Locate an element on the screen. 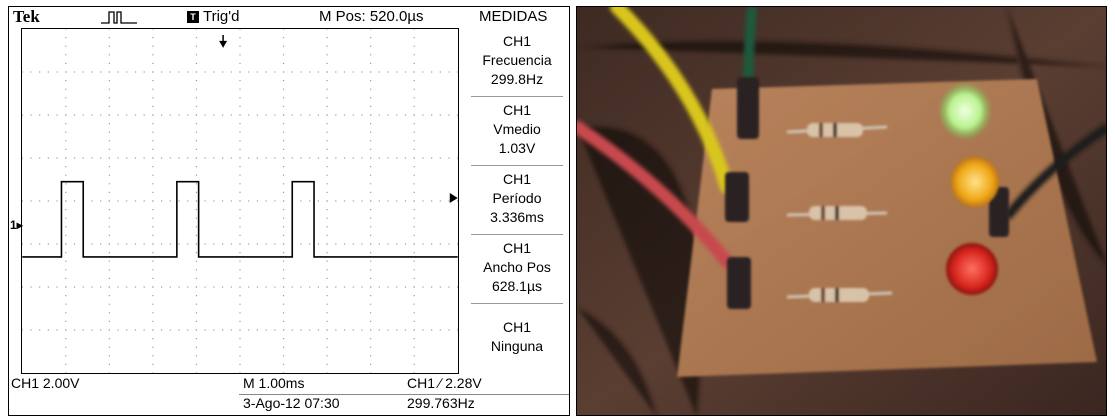  measurement-name: Ninguna is located at coordinates (517, 346).